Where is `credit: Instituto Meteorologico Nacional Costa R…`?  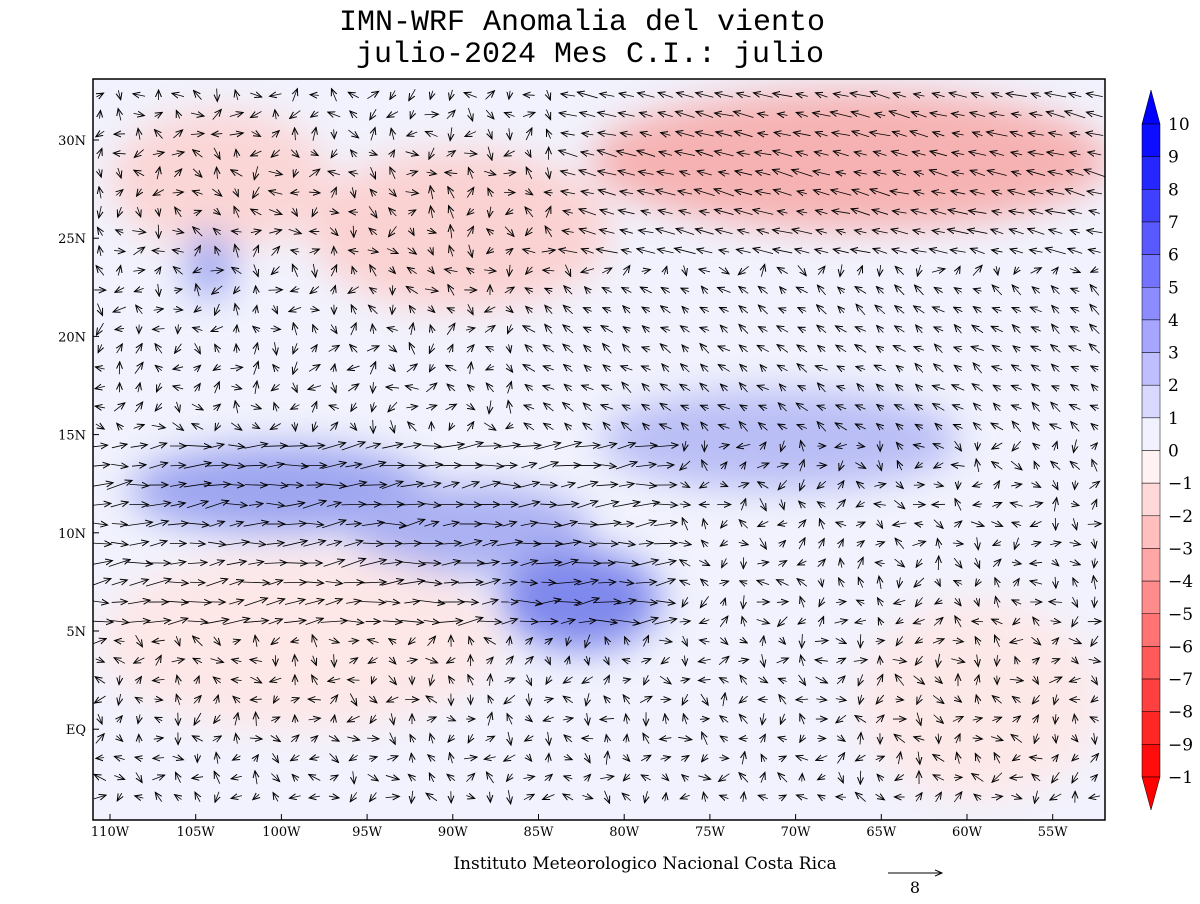
credit: Instituto Meteorologico Nacional Costa R… is located at coordinates (644, 864).